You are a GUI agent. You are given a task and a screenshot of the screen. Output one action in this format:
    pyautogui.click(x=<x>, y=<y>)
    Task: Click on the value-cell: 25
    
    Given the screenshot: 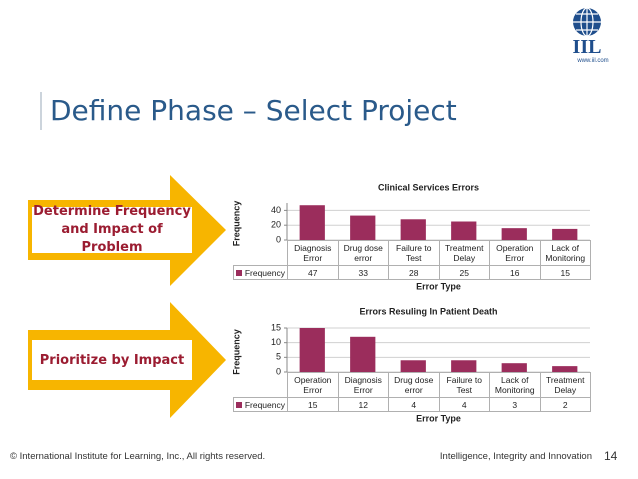 What is the action you would take?
    pyautogui.click(x=464, y=272)
    